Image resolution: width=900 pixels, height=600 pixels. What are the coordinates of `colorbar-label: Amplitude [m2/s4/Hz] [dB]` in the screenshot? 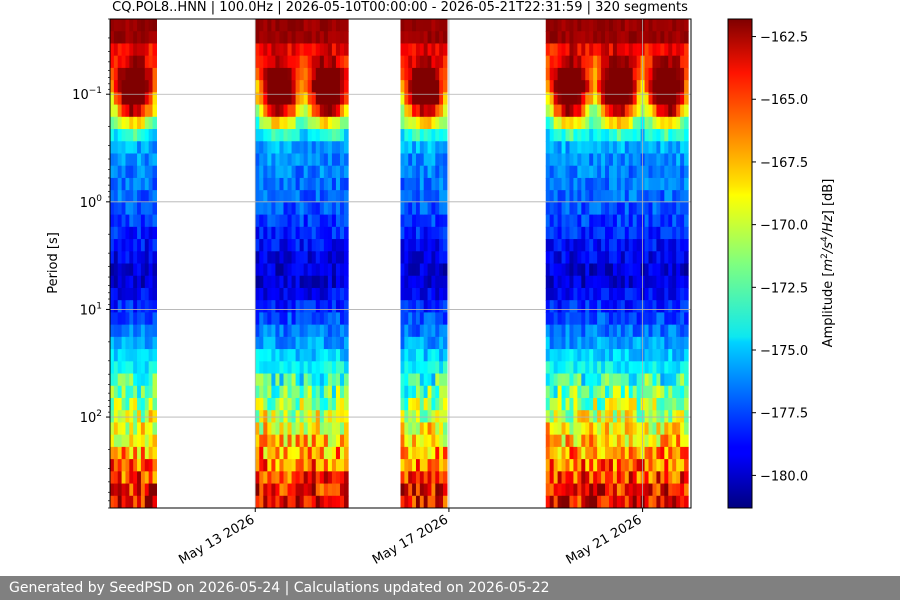 It's located at (828, 263).